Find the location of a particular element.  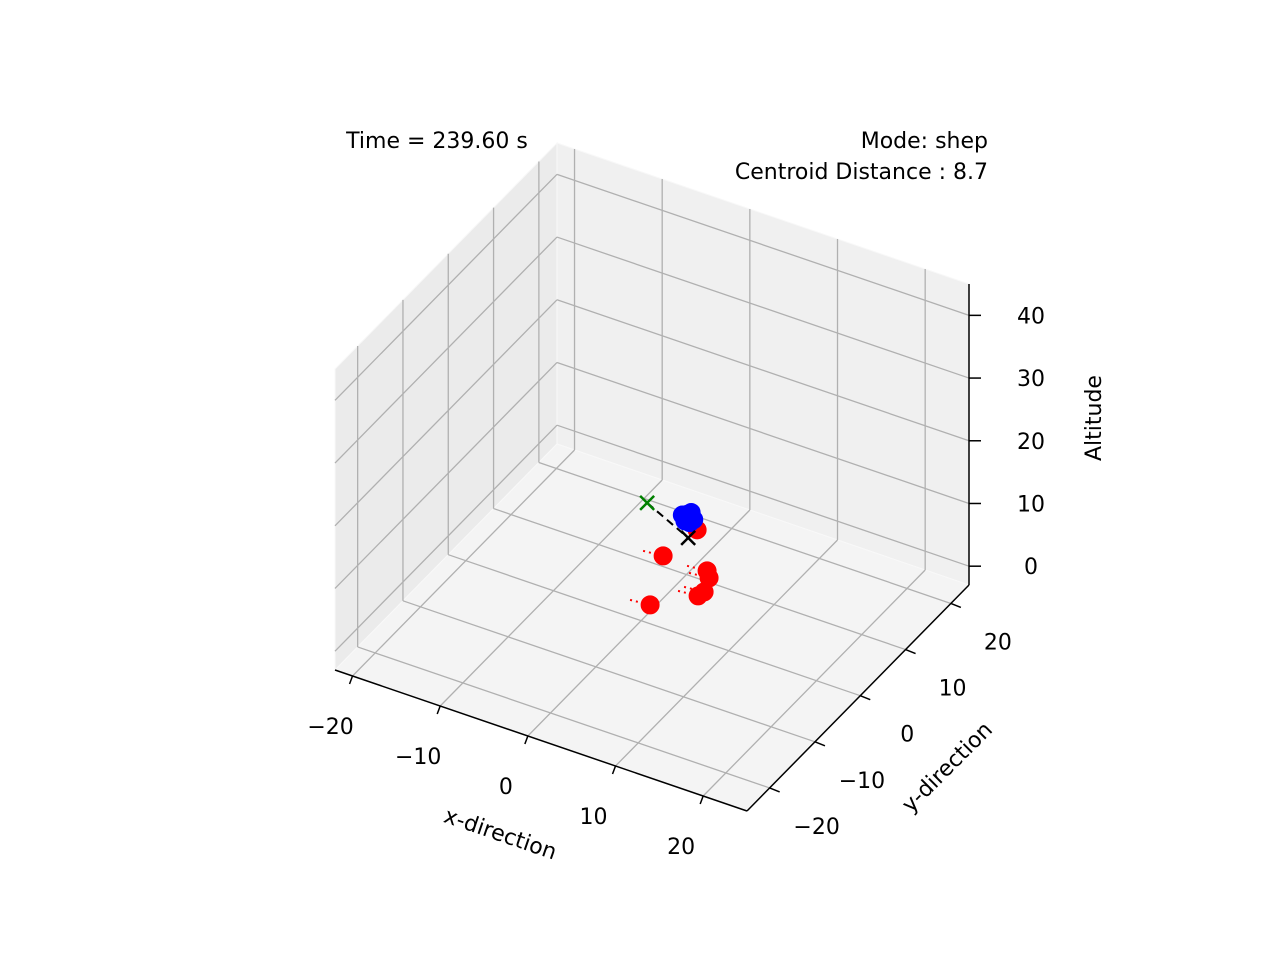

x-tick-label: −20 is located at coordinates (330, 727).